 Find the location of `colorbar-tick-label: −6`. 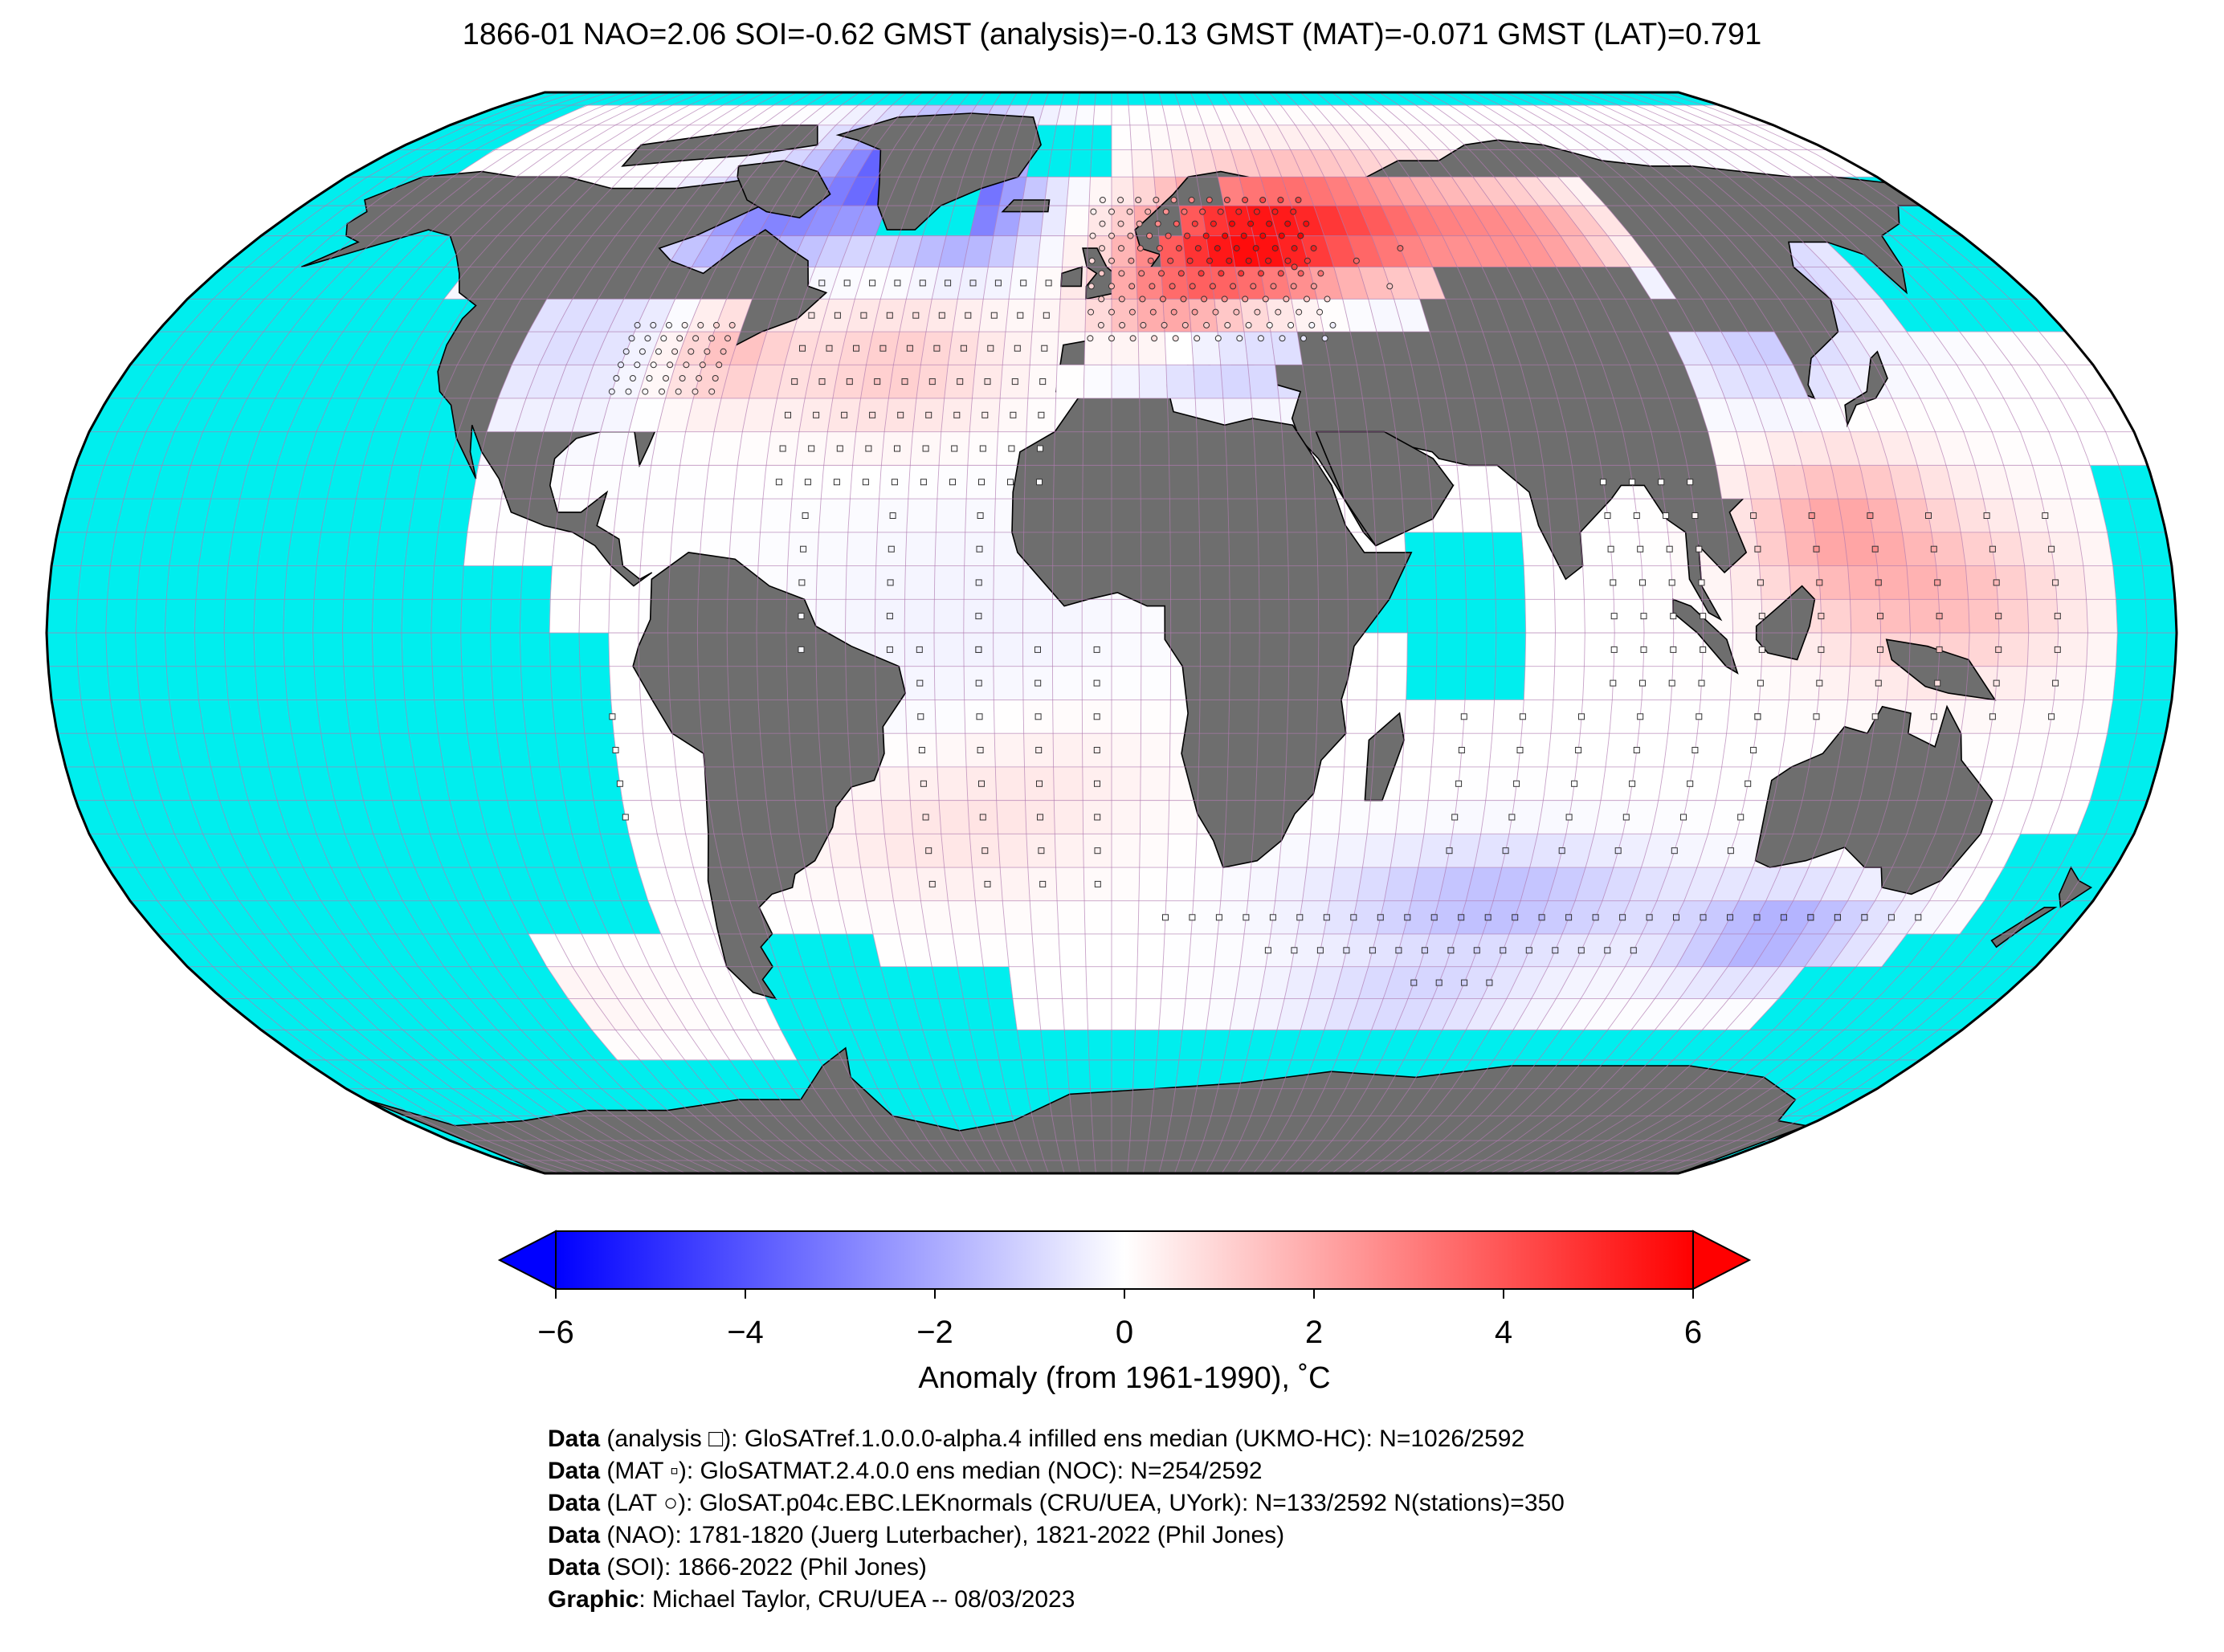

colorbar-tick-label: −6 is located at coordinates (555, 1332).